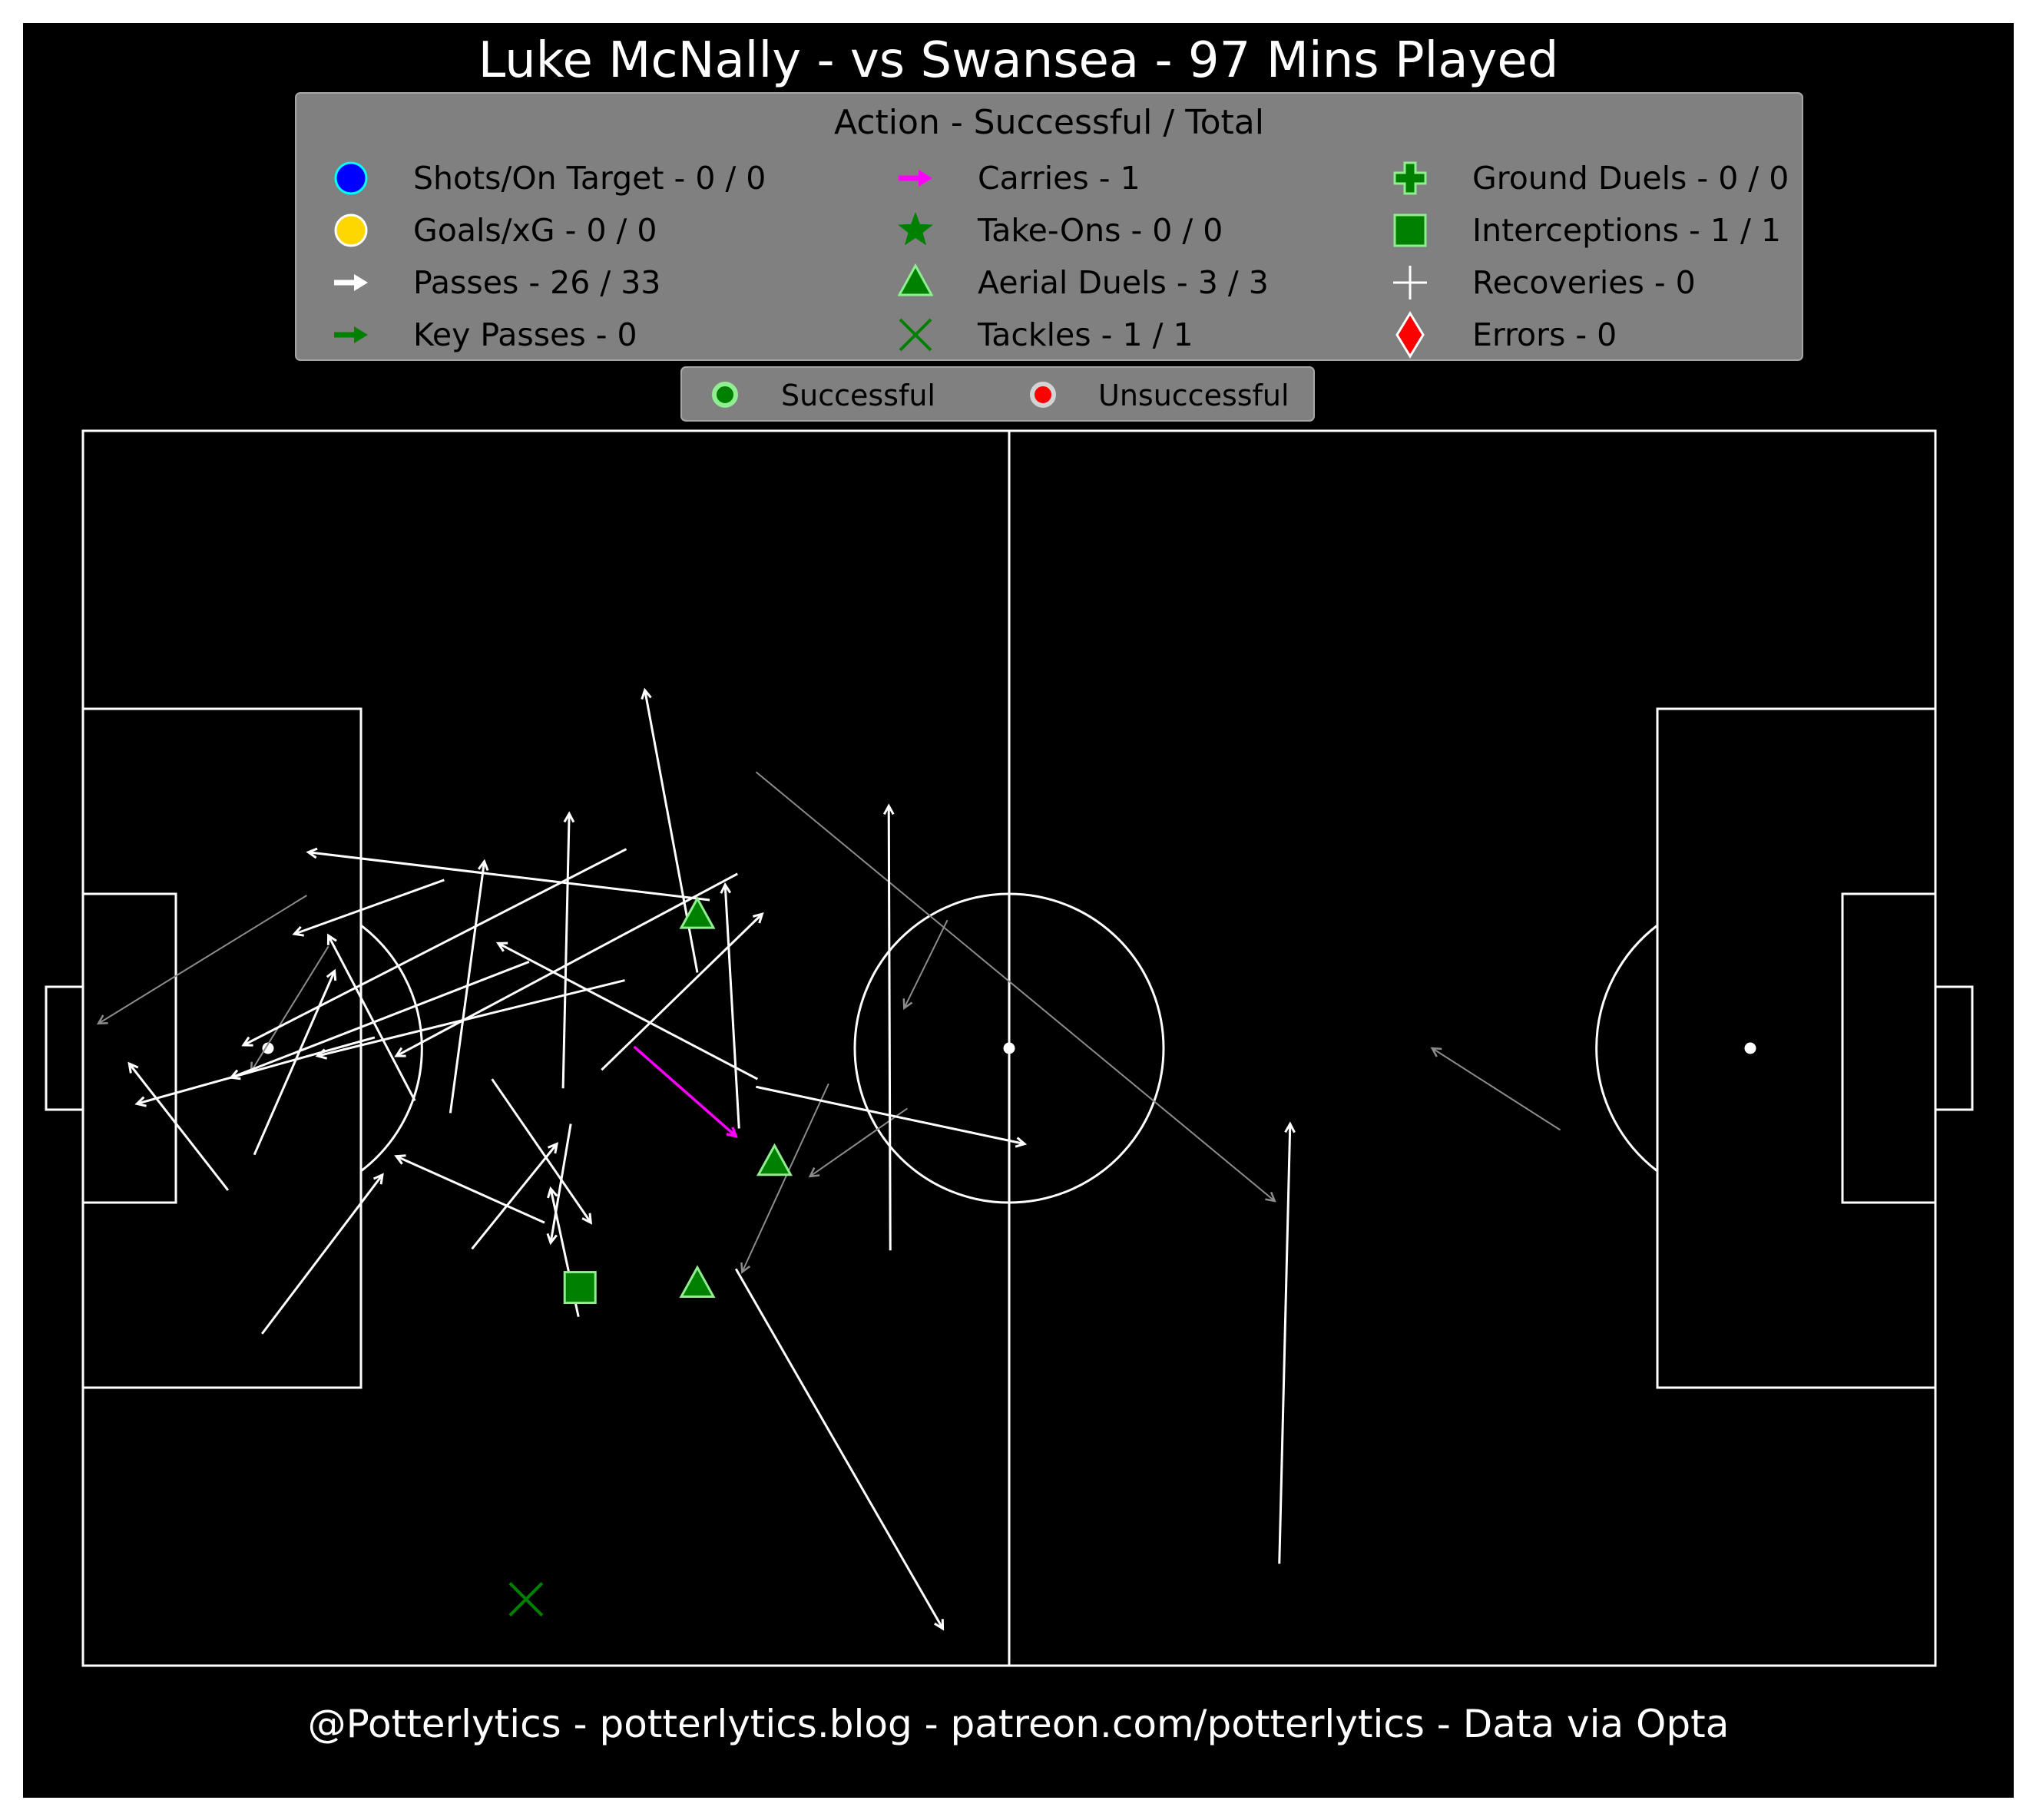 The height and width of the screenshot is (1820, 2036). Describe the element at coordinates (915, 229) in the screenshot. I see `star-green-icon` at that location.